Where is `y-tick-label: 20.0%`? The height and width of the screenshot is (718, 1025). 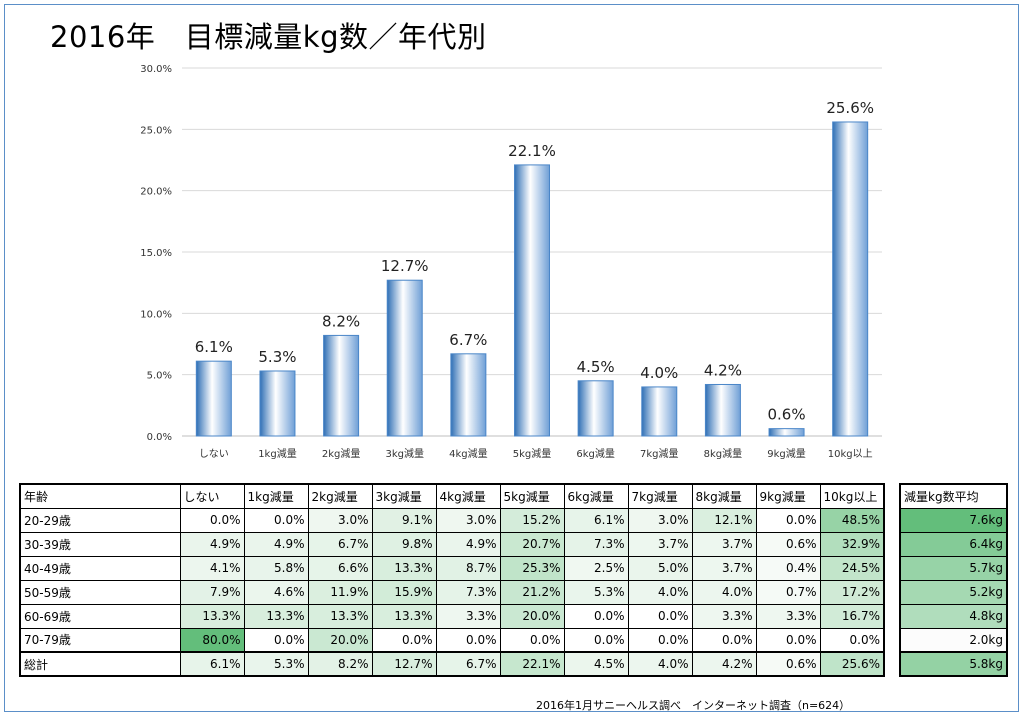 y-tick-label: 20.0% is located at coordinates (156, 192).